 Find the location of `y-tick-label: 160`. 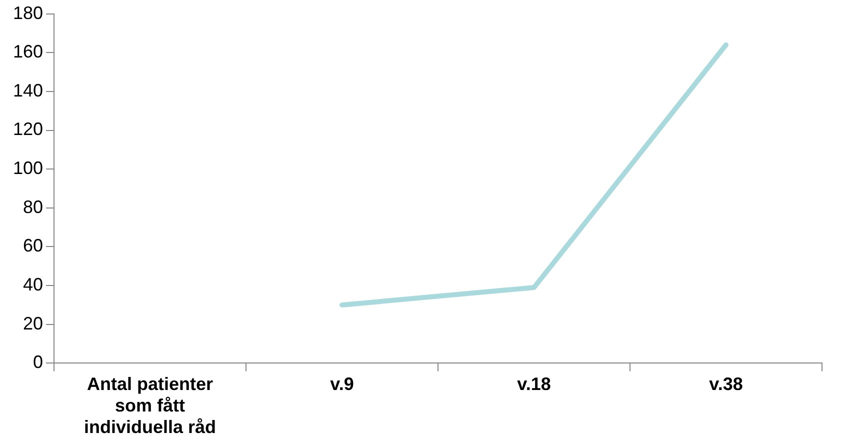

y-tick-label: 160 is located at coordinates (28, 52).